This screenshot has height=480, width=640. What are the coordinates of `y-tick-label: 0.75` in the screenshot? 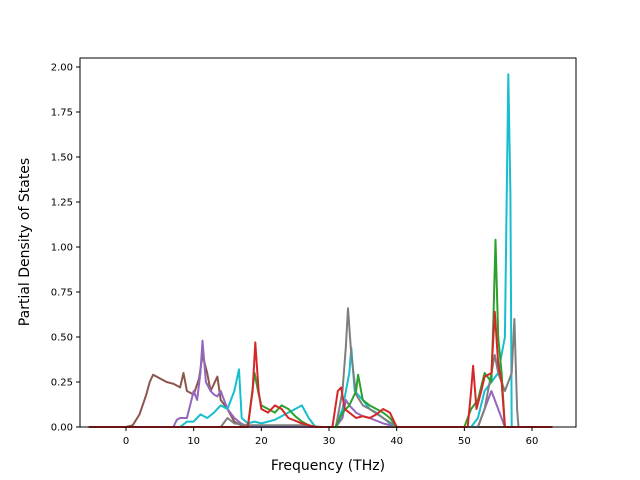 It's located at (62, 293).